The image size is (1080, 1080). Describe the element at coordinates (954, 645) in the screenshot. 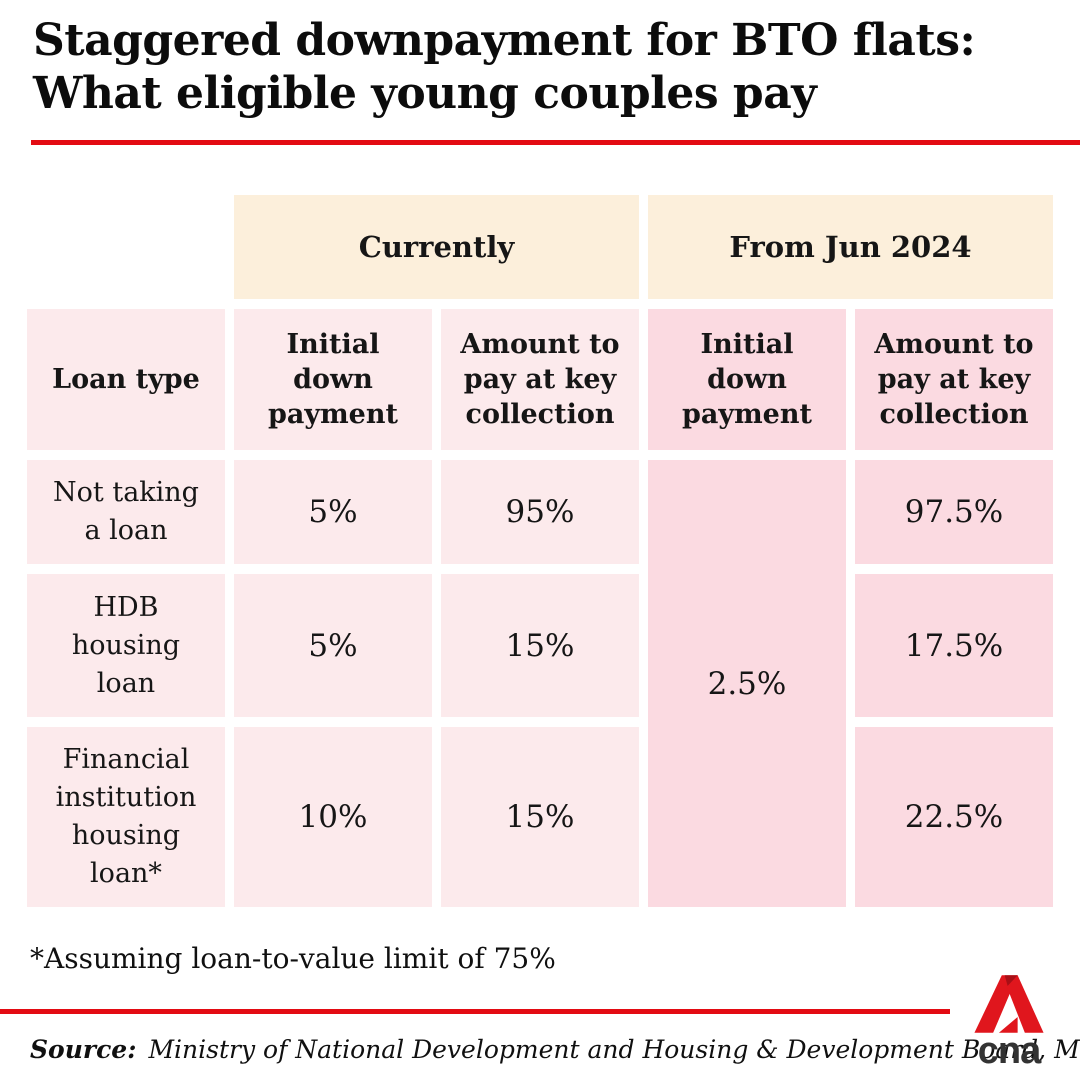

I see `cell-future-key-row-1: 17.5%` at that location.